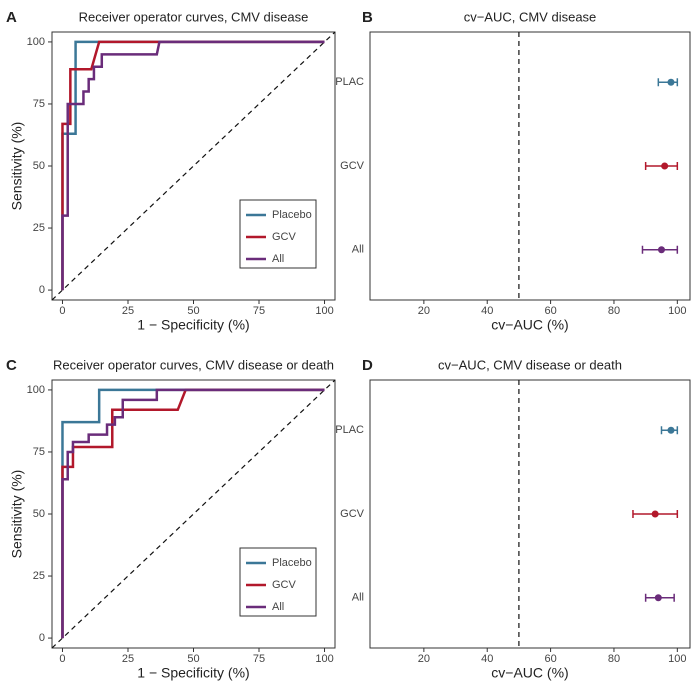  I want to click on panel-label: A, so click(11, 17).